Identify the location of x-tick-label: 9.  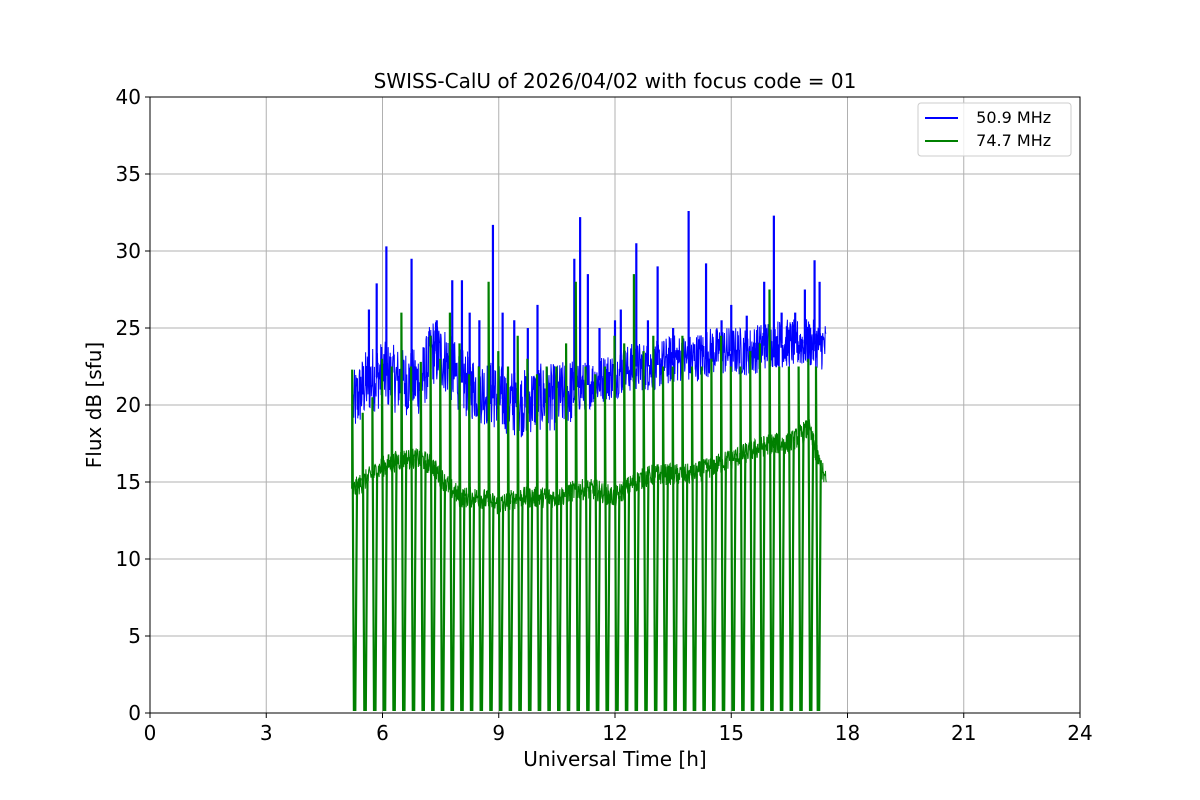
(498, 733).